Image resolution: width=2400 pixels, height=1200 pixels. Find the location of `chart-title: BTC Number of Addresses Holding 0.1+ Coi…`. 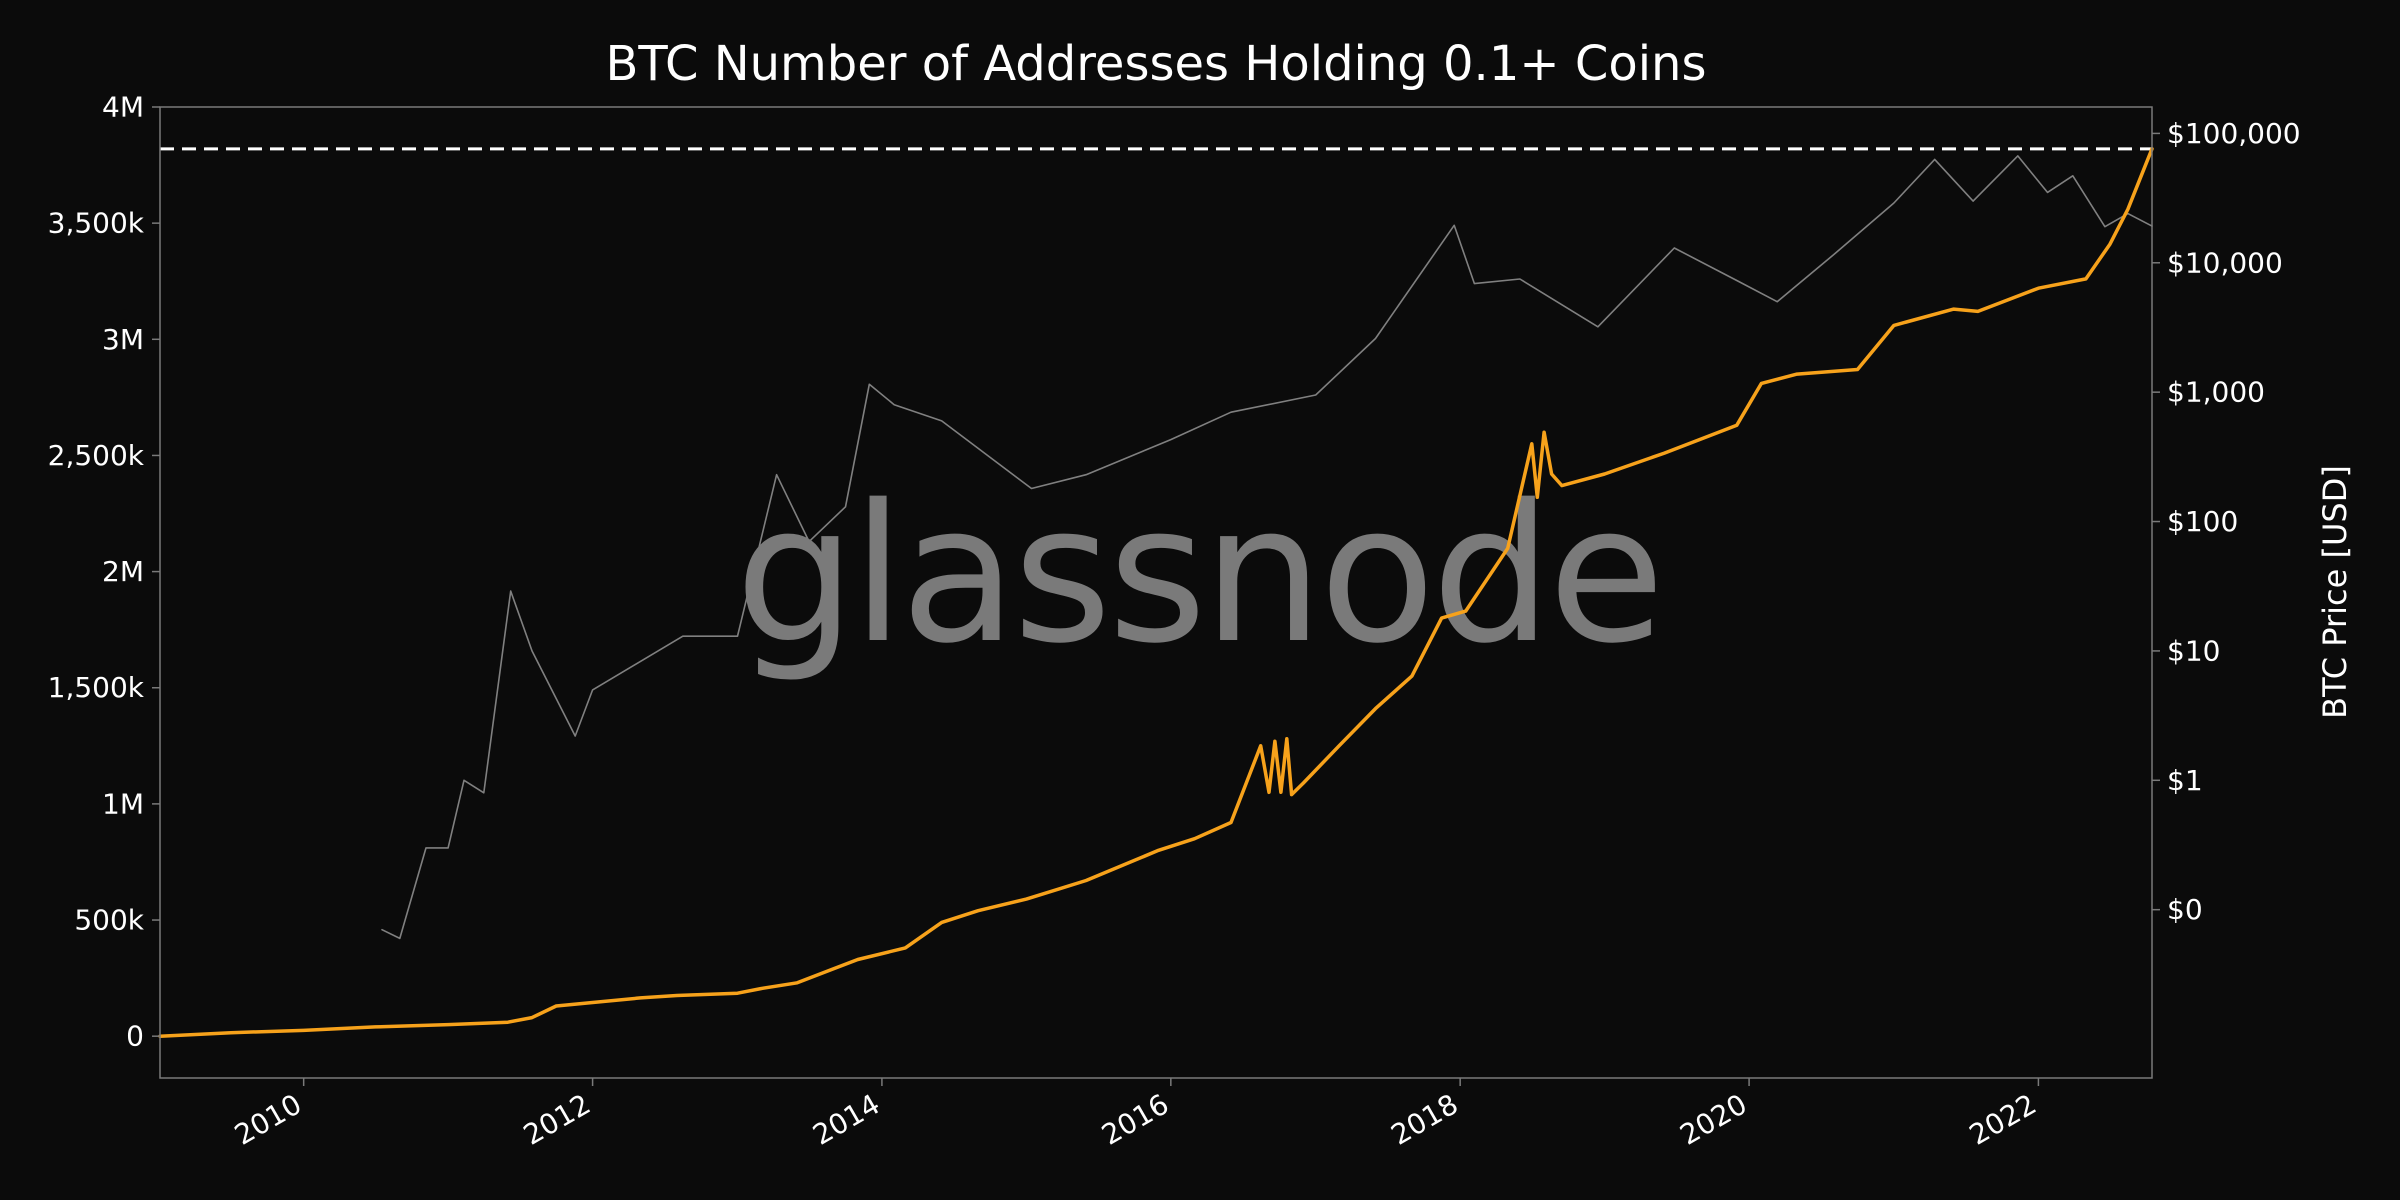

chart-title: BTC Number of Addresses Holding 0.1+ Coi… is located at coordinates (1156, 64).